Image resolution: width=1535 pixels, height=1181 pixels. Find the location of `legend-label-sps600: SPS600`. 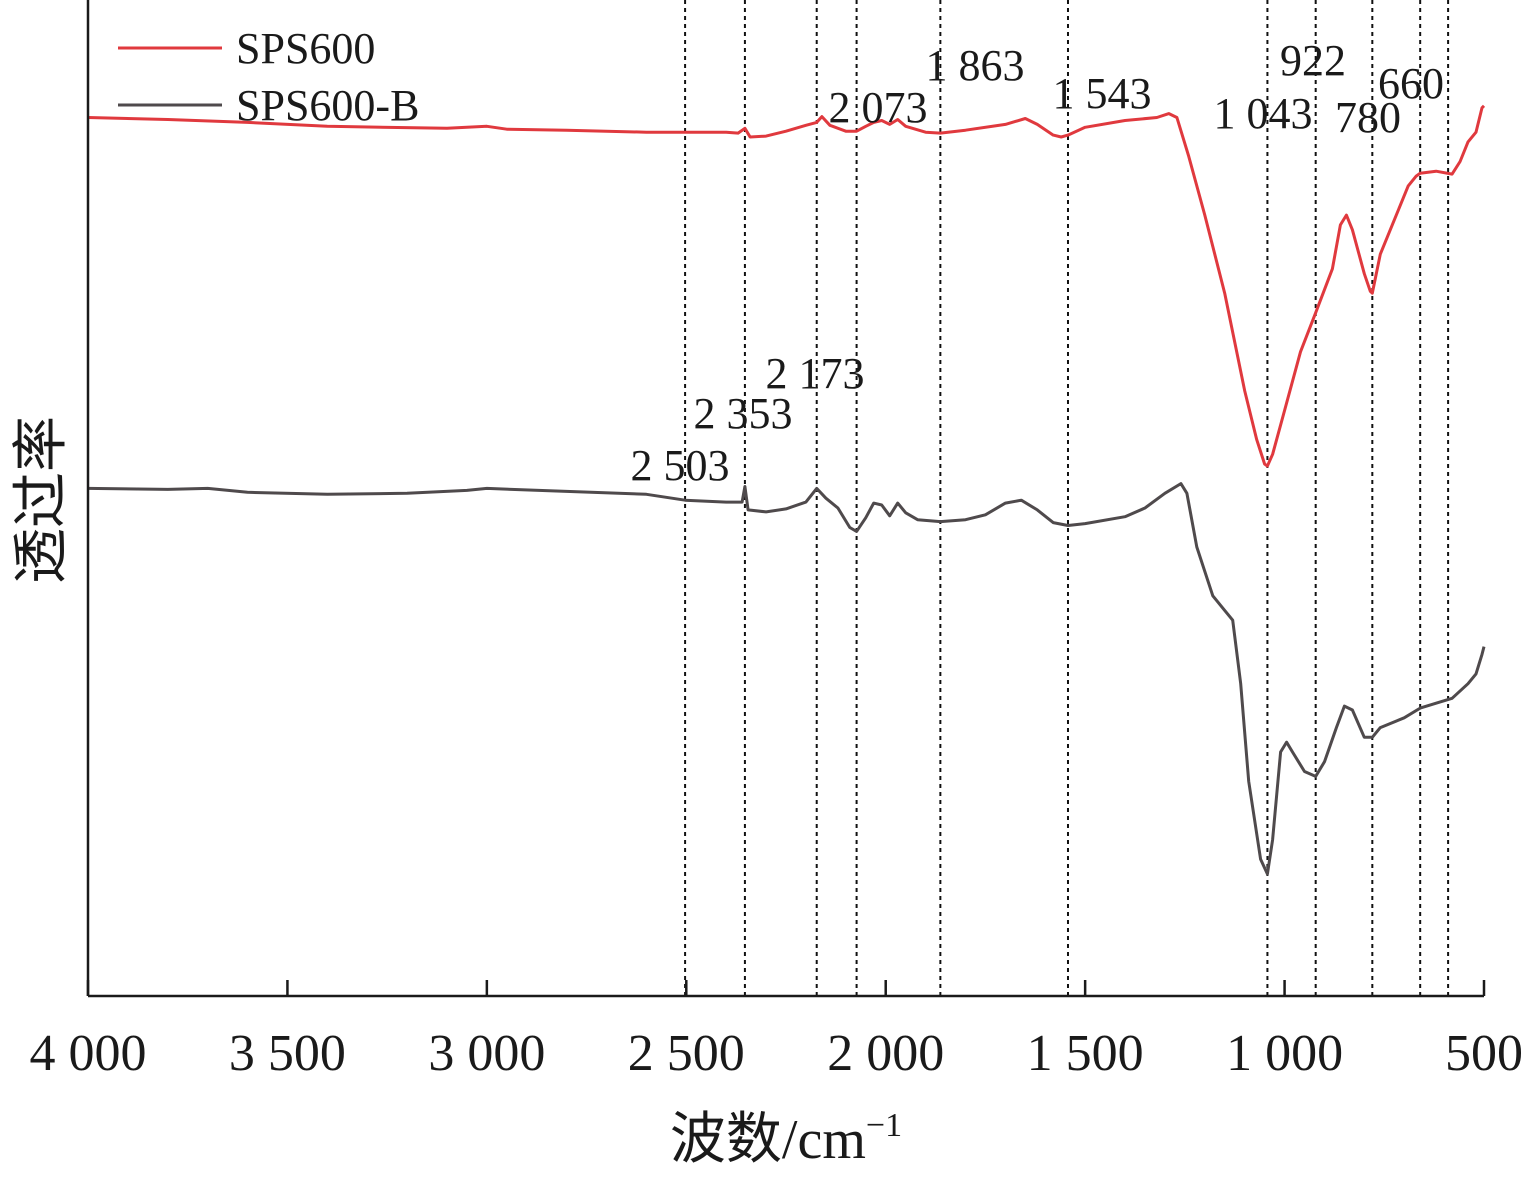

legend-label-sps600: SPS600 is located at coordinates (305, 48).